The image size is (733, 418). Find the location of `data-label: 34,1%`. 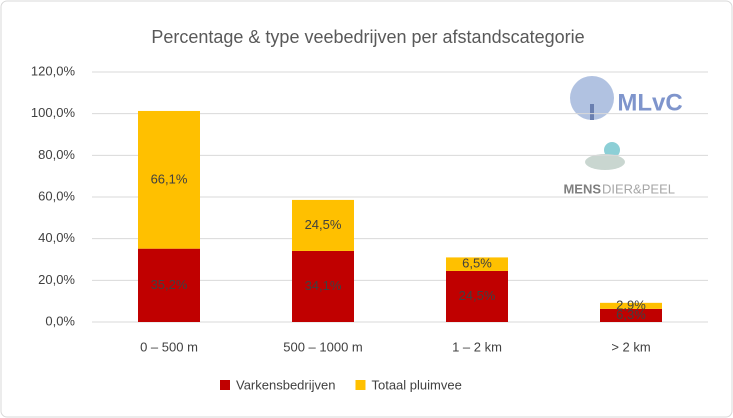

data-label: 34,1% is located at coordinates (323, 285).